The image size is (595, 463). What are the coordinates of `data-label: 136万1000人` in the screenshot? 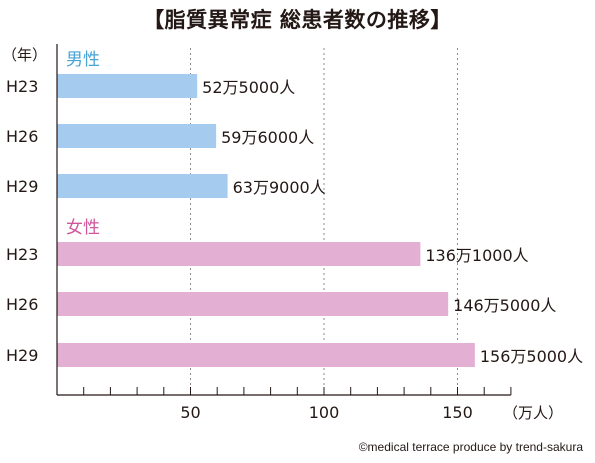 It's located at (476, 255).